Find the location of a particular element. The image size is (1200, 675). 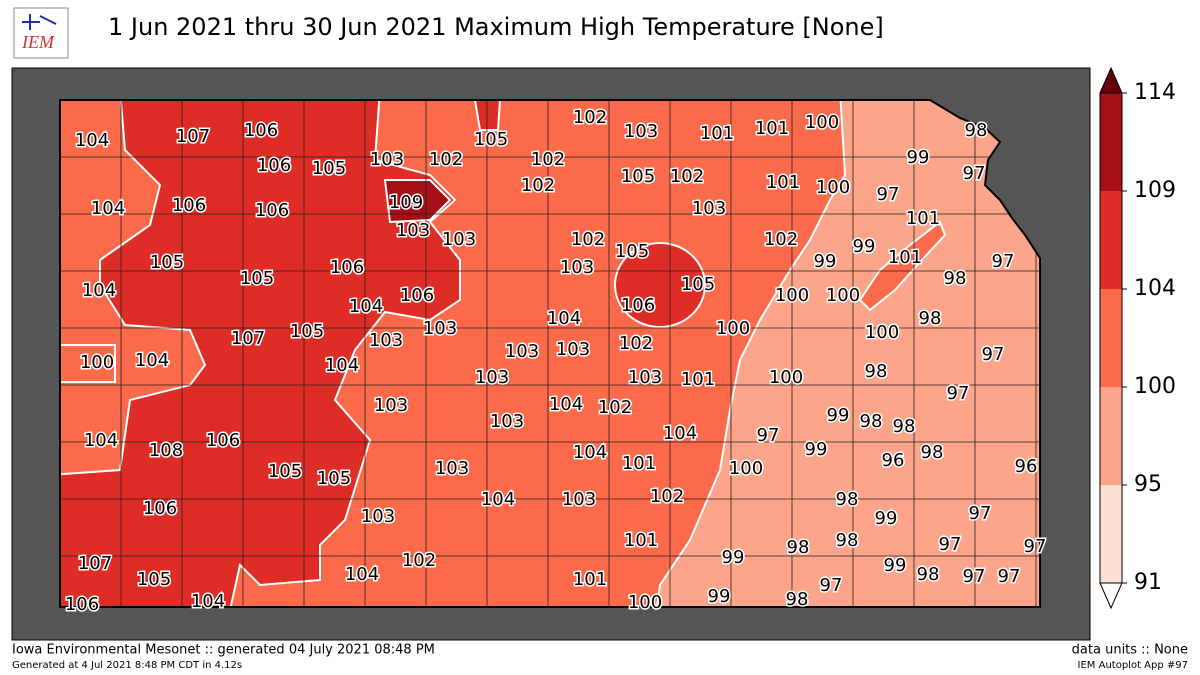

station-value: 109 is located at coordinates (406, 202).